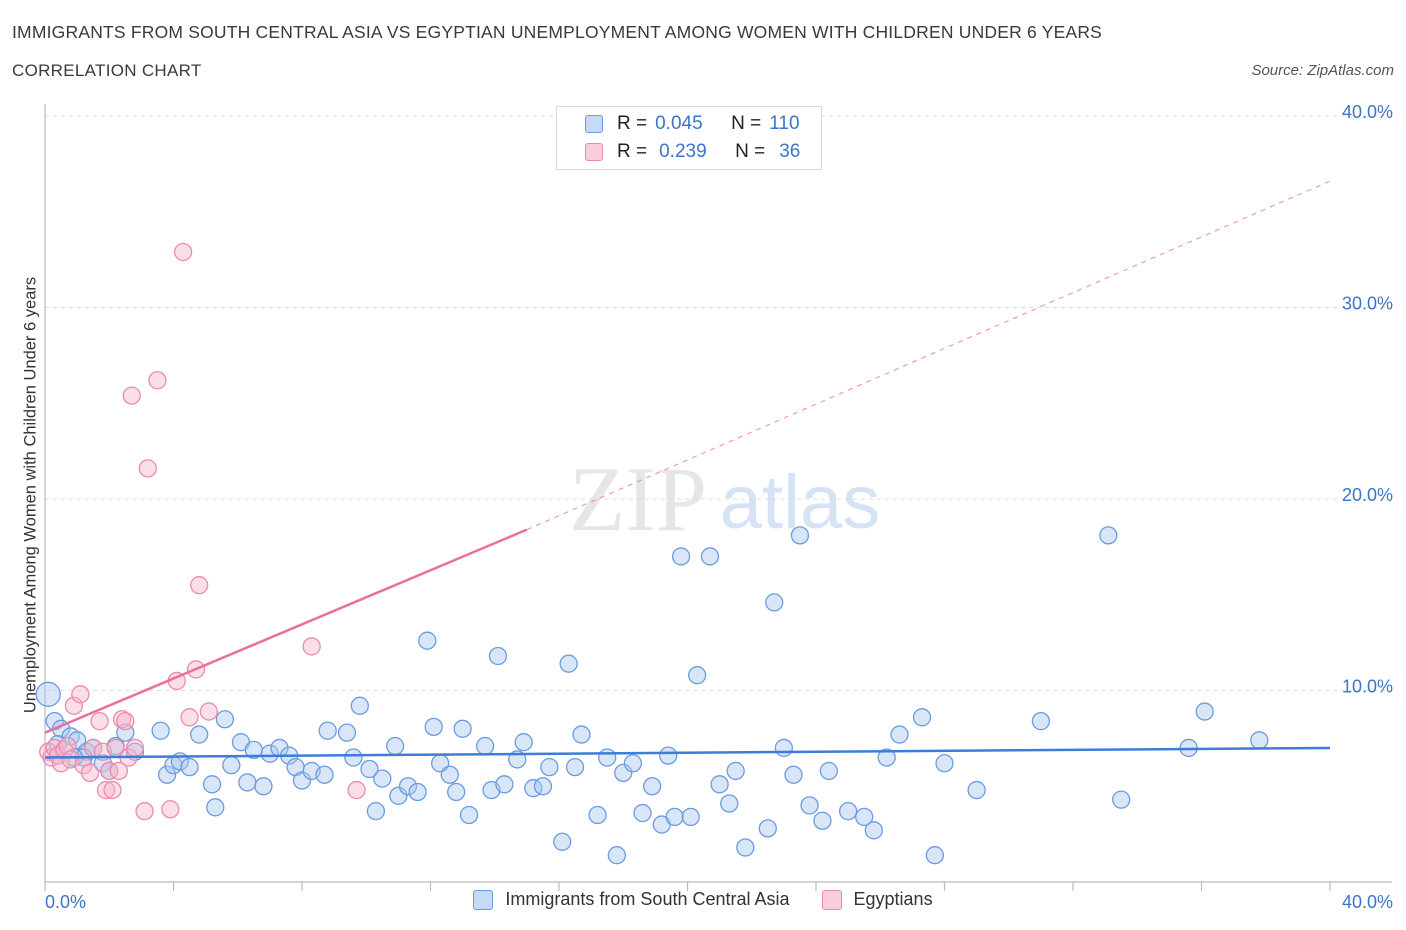  I want to click on legend-swatch-pink, so click(594, 152).